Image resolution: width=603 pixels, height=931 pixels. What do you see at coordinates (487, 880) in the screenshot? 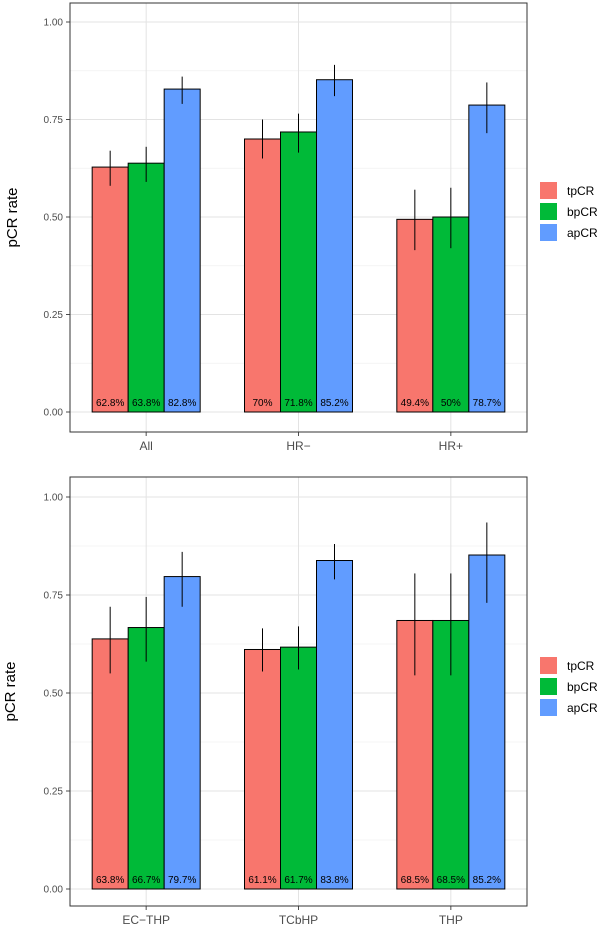
I see `data-label-apCR-2: 85.2%` at bounding box center [487, 880].